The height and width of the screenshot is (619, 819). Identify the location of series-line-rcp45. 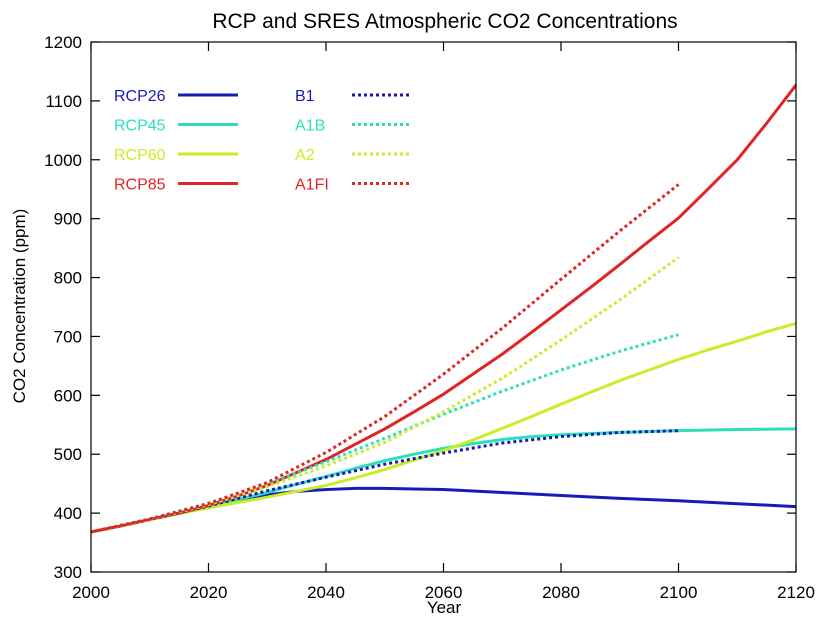
(443, 480).